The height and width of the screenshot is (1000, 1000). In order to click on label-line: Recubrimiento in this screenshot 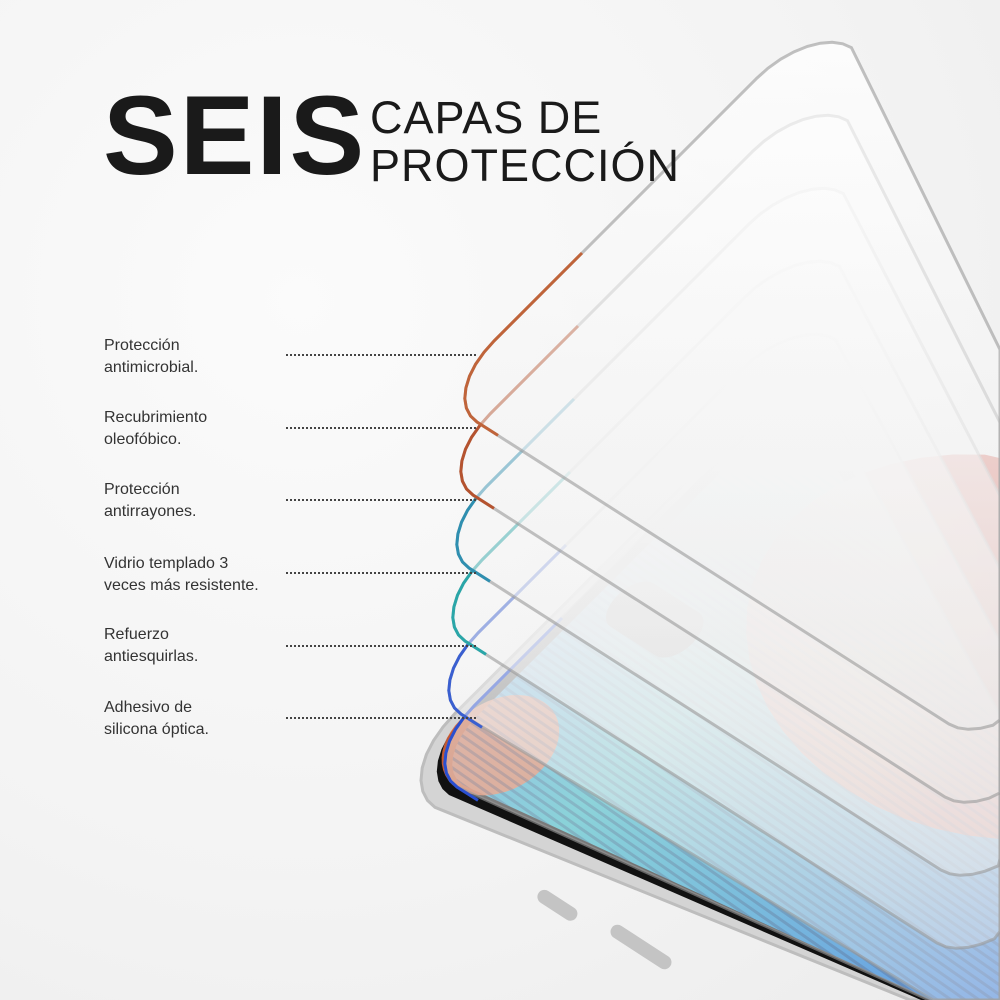, I will do `click(156, 417)`.